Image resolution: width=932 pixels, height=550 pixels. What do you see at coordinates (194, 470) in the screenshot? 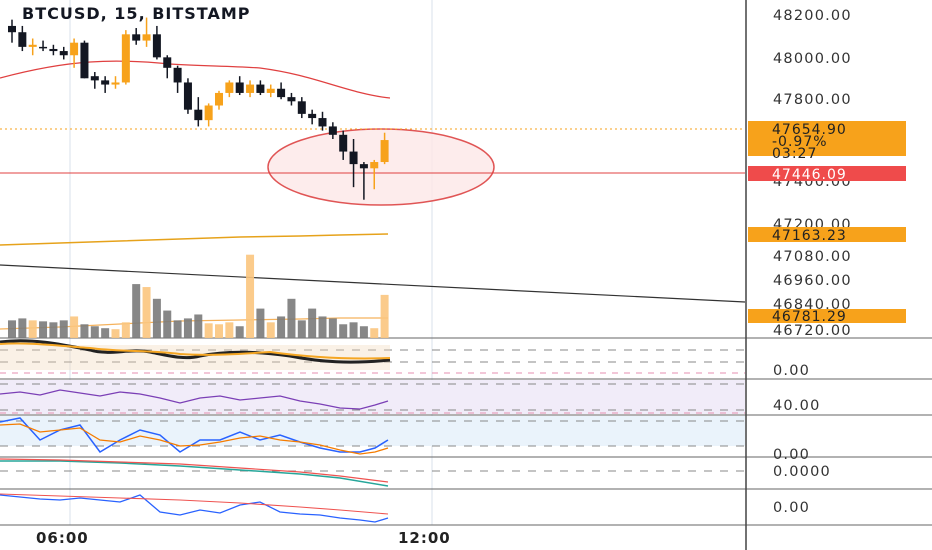
I see `macd-signal` at bounding box center [194, 470].